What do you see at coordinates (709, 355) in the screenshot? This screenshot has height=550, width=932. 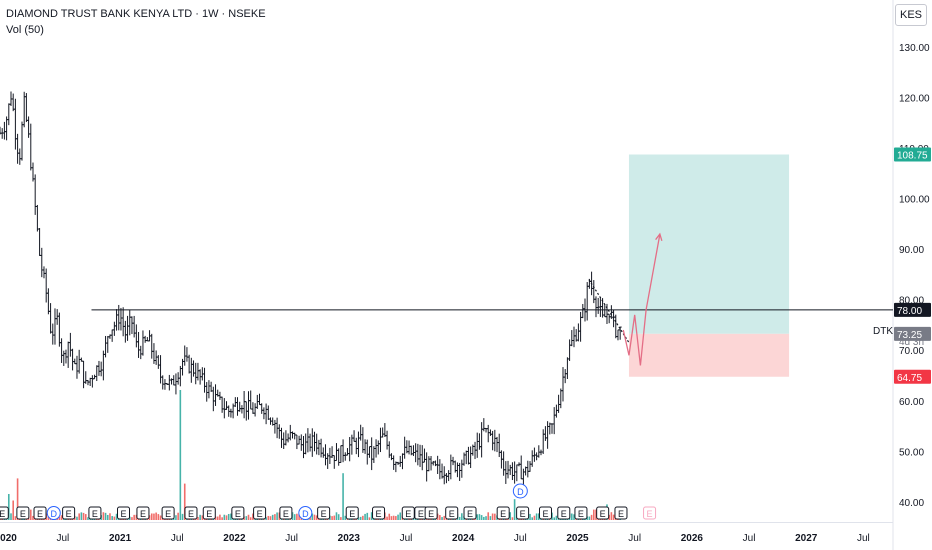 I see `position-stop-zone` at bounding box center [709, 355].